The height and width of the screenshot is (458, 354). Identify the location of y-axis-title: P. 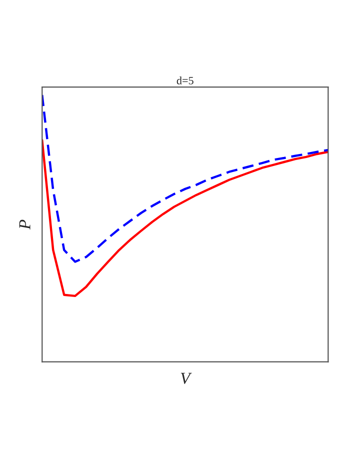
(24, 225).